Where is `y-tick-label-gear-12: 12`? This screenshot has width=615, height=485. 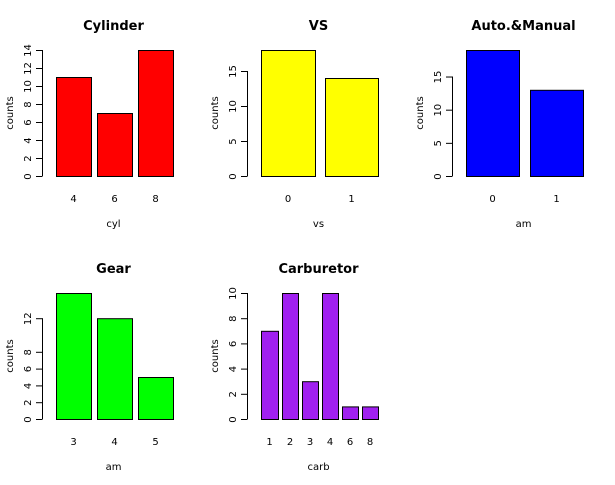 y-tick-label-gear-12: 12 is located at coordinates (28, 318).